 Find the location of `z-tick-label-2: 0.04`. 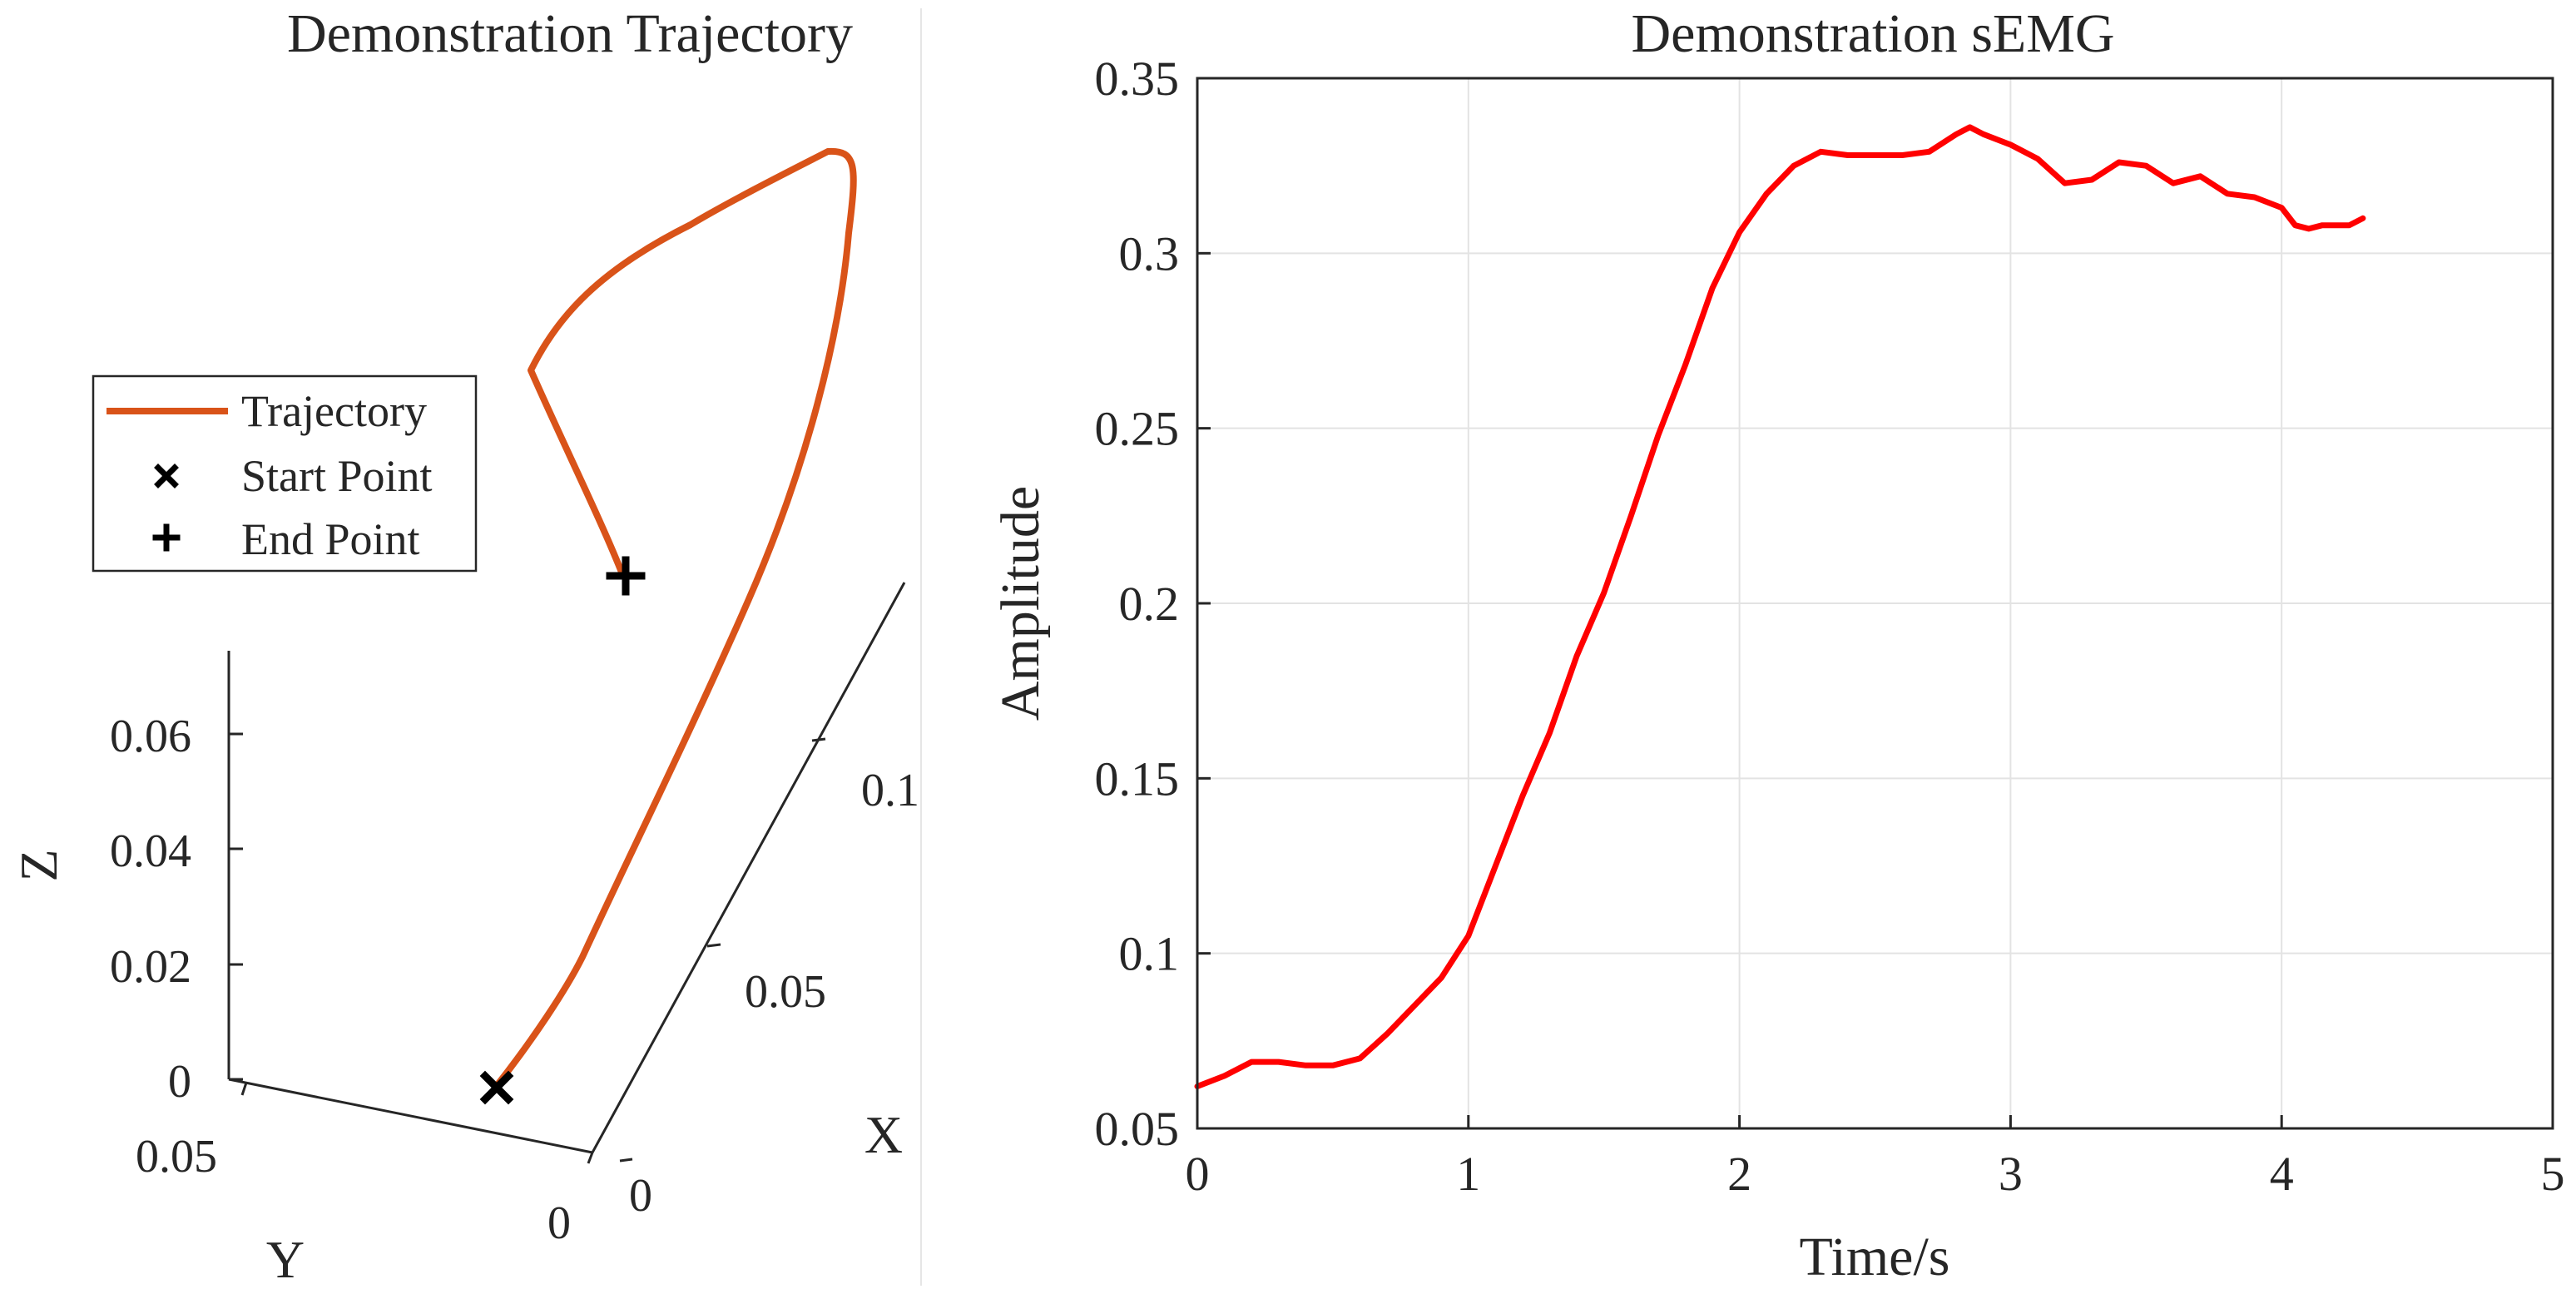

z-tick-label-2: 0.04 is located at coordinates (151, 851).